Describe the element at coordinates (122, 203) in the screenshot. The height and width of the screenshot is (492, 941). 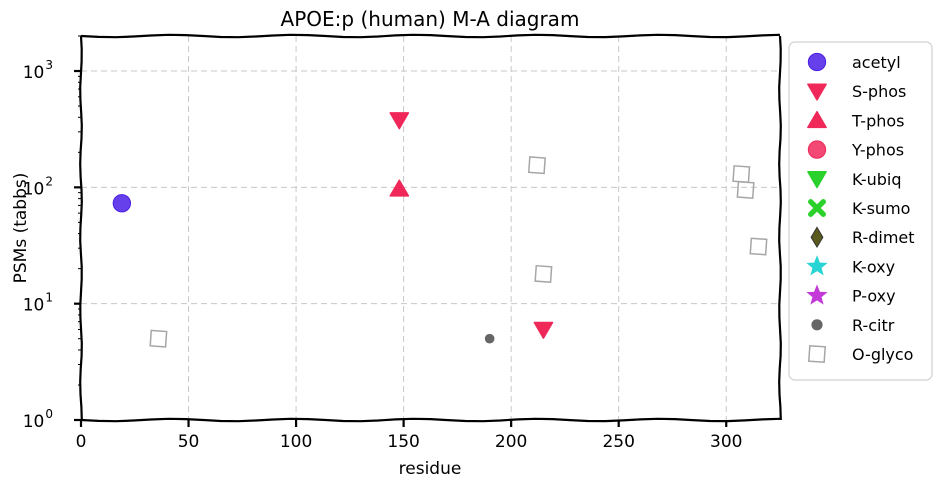
I see `data-point-acetyl` at that location.